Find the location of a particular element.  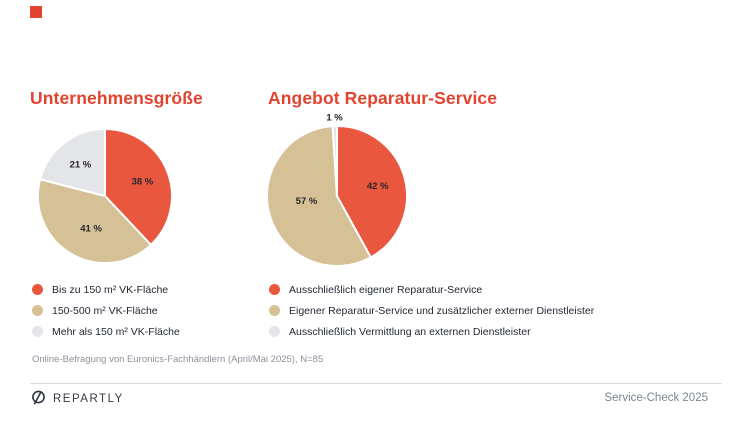

footer-right-text: Service-Check 2025 is located at coordinates (656, 398).